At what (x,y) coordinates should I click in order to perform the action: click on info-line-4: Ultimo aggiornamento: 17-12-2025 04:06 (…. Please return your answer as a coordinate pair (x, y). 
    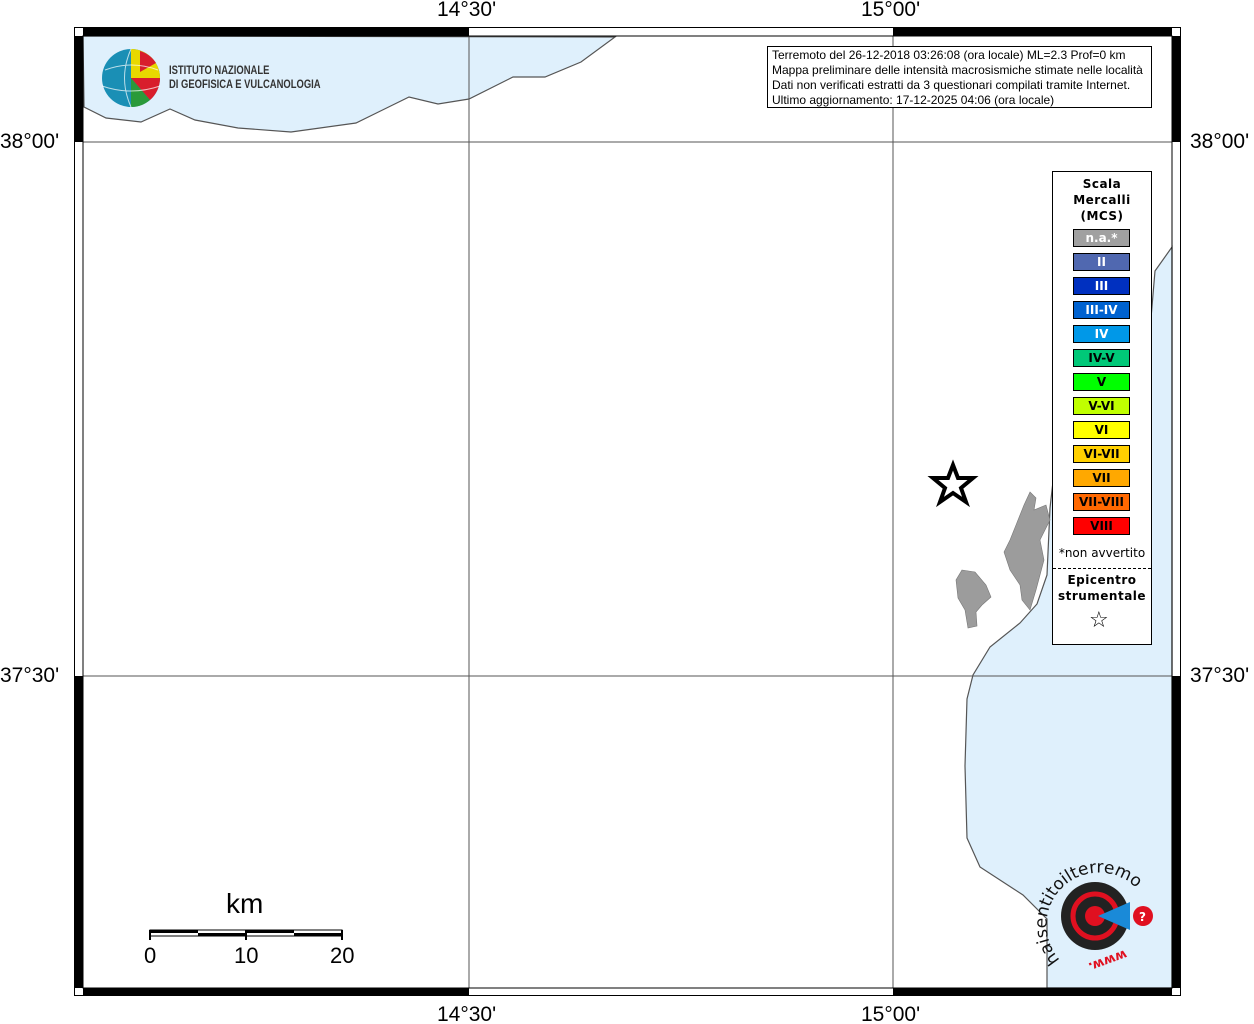
    Looking at the image, I should click on (913, 100).